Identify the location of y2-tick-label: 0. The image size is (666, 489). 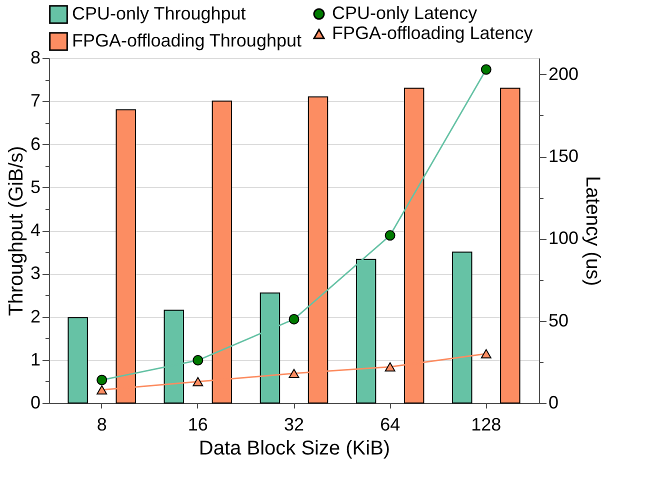
(553, 402).